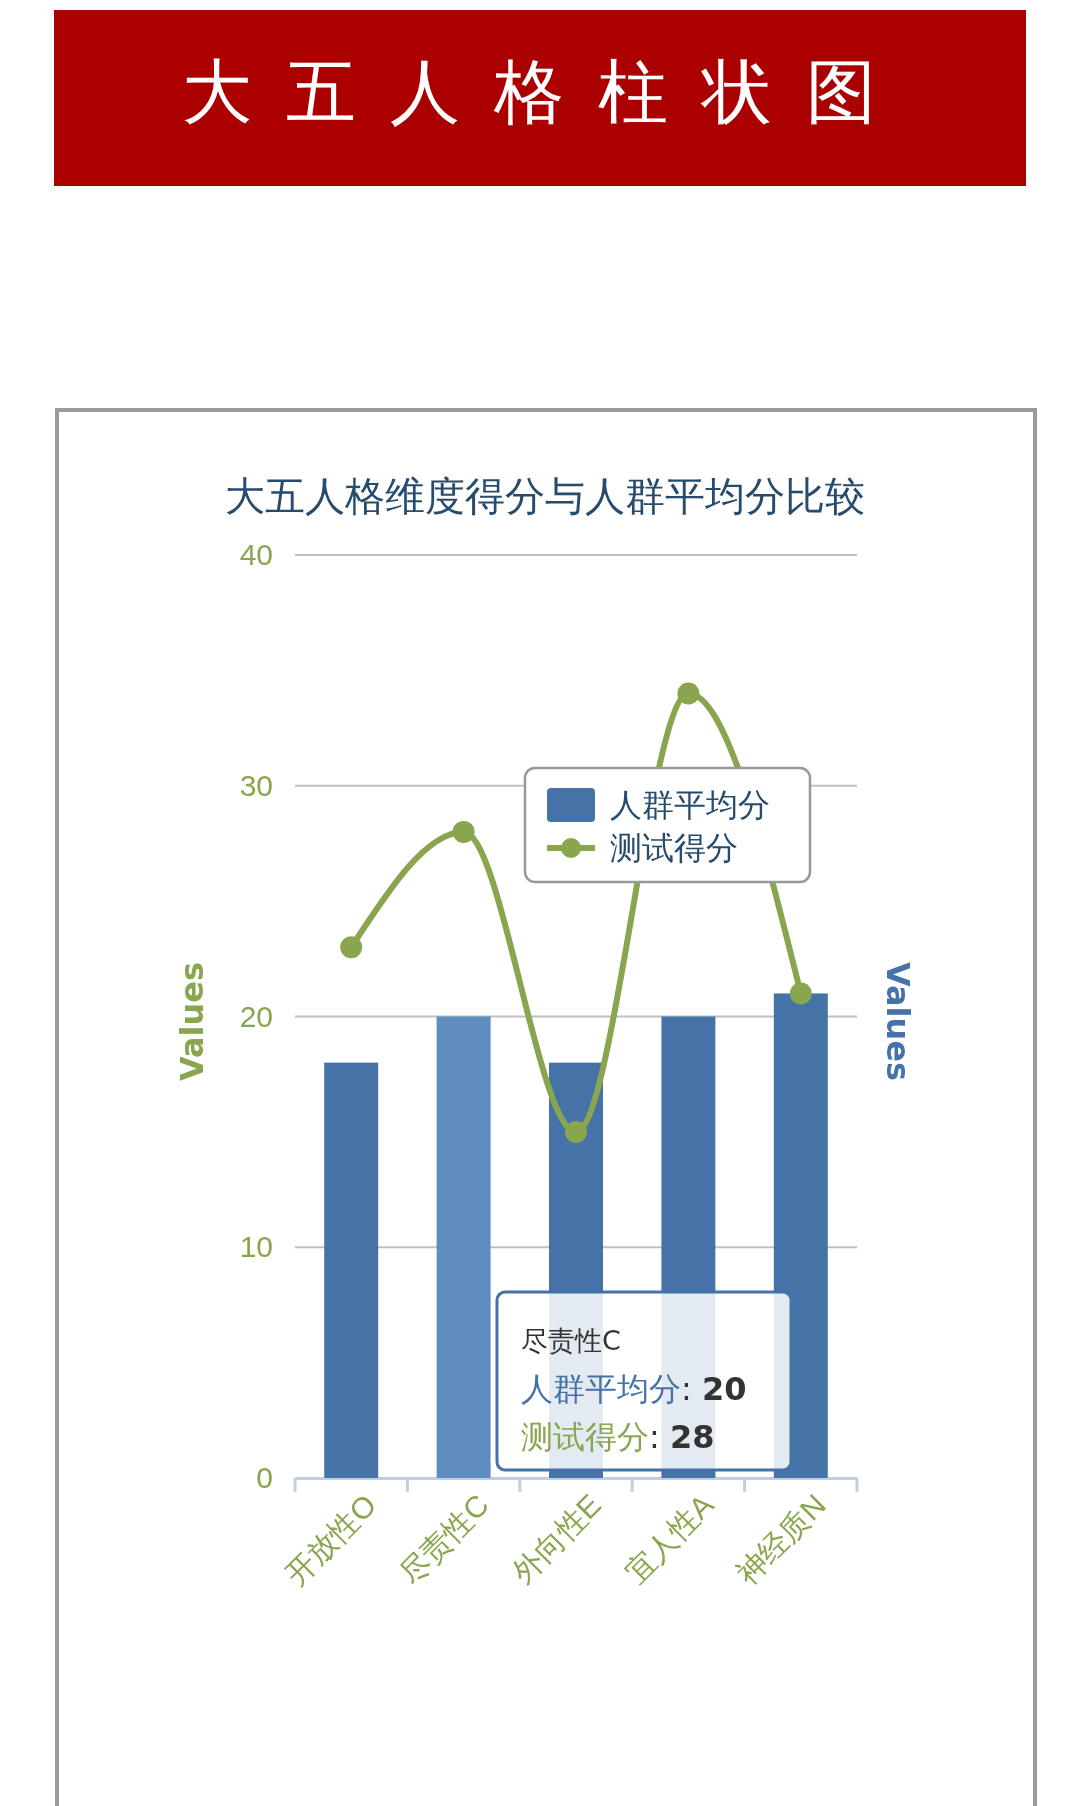 The width and height of the screenshot is (1080, 1806). What do you see at coordinates (443, 1539) in the screenshot?
I see `x-tick-label: 尽责性C` at bounding box center [443, 1539].